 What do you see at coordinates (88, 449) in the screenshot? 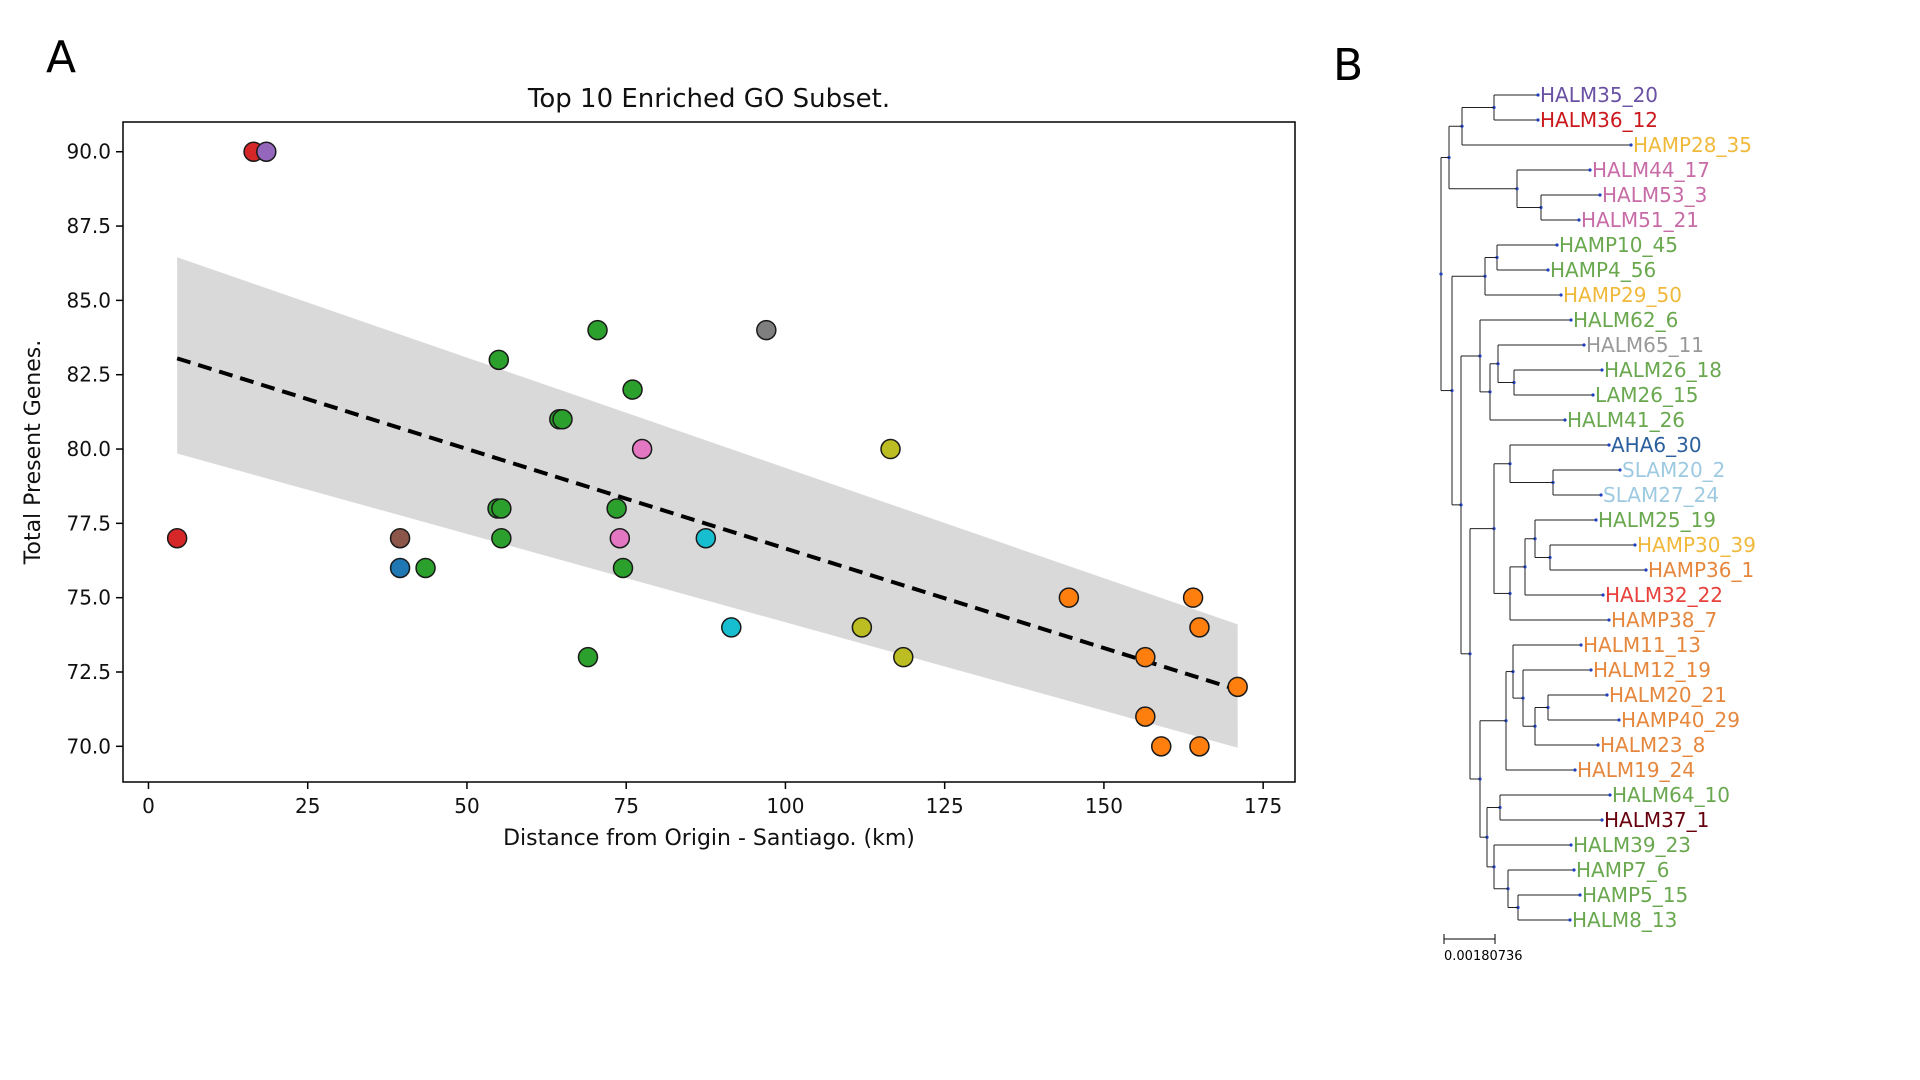
I see `y-tick-label: 80.0` at bounding box center [88, 449].